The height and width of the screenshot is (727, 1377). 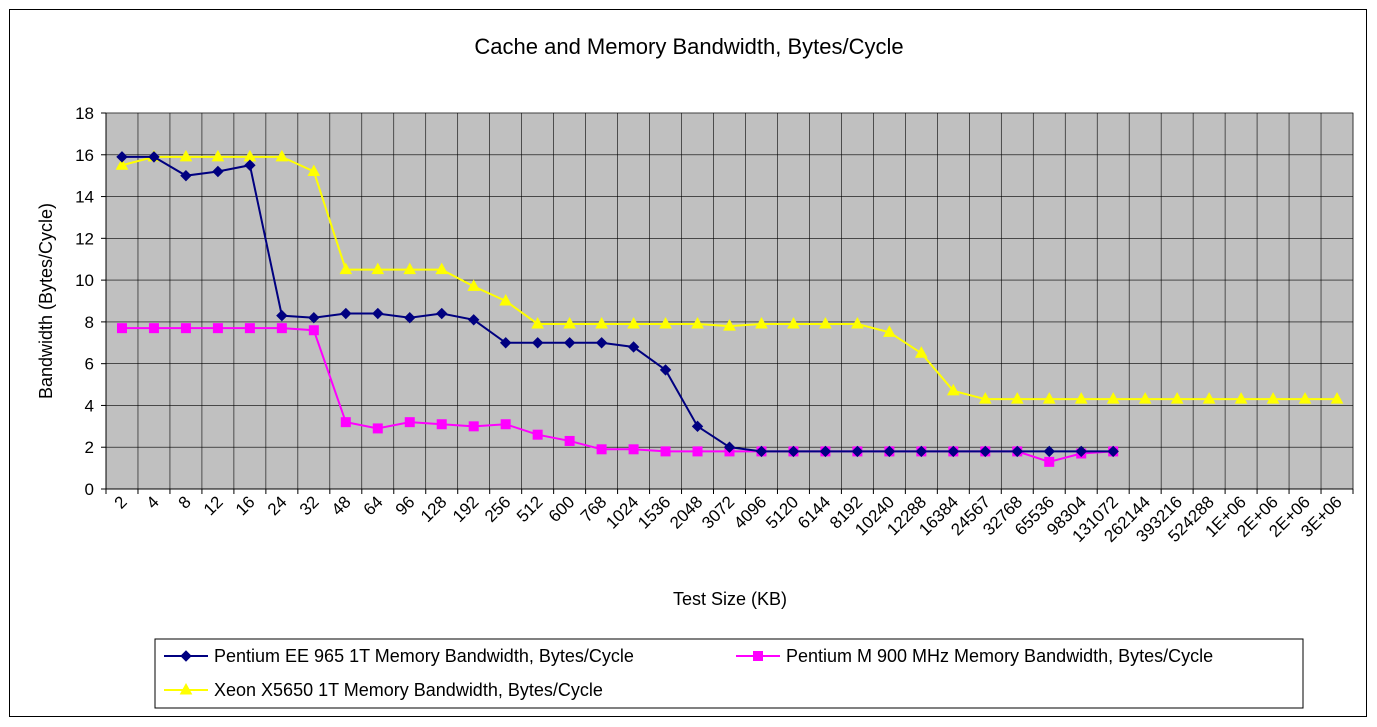 What do you see at coordinates (433, 508) in the screenshot?
I see `x-tick-label: 128` at bounding box center [433, 508].